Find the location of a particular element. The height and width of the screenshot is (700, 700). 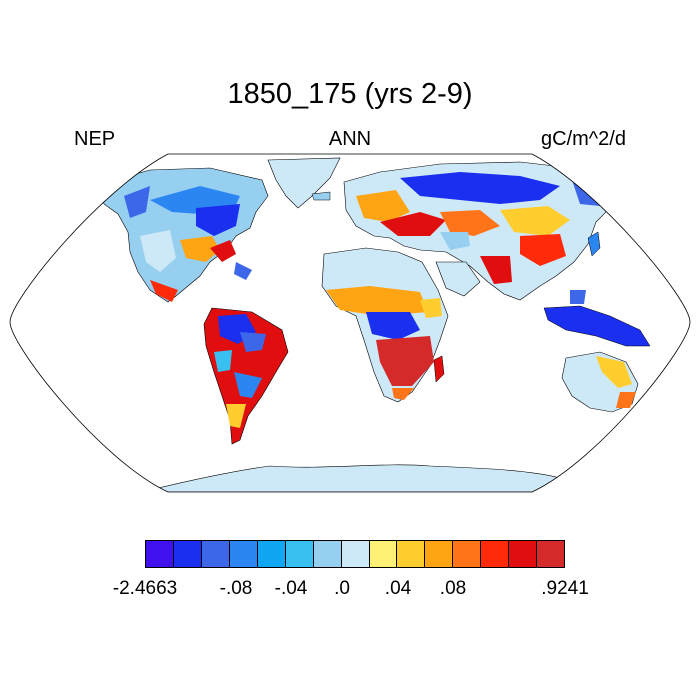

new-zealand is located at coordinates (656, 411).